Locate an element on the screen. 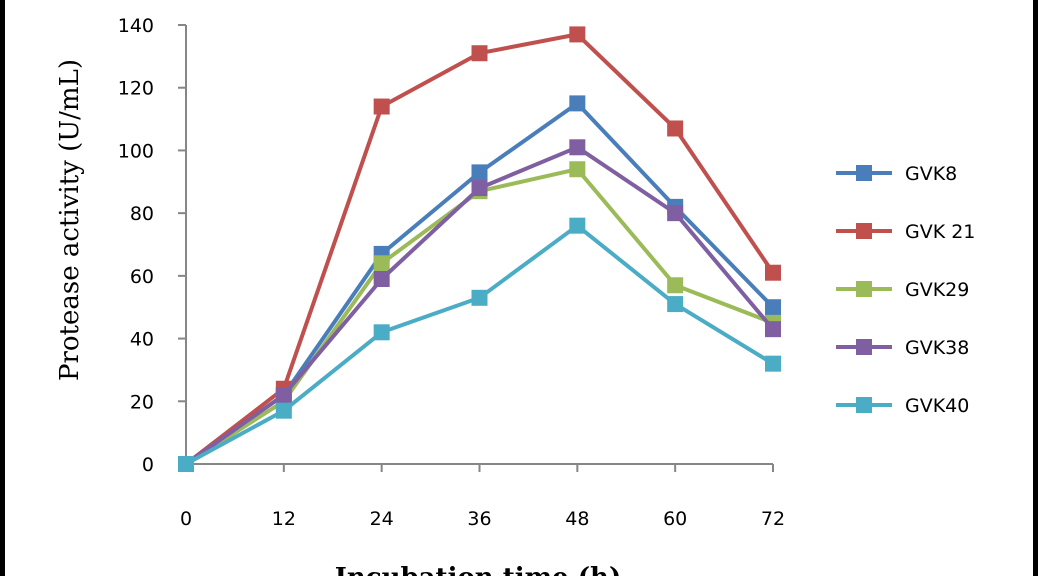 The width and height of the screenshot is (1038, 576). y-tick-label: 140 is located at coordinates (136, 26).